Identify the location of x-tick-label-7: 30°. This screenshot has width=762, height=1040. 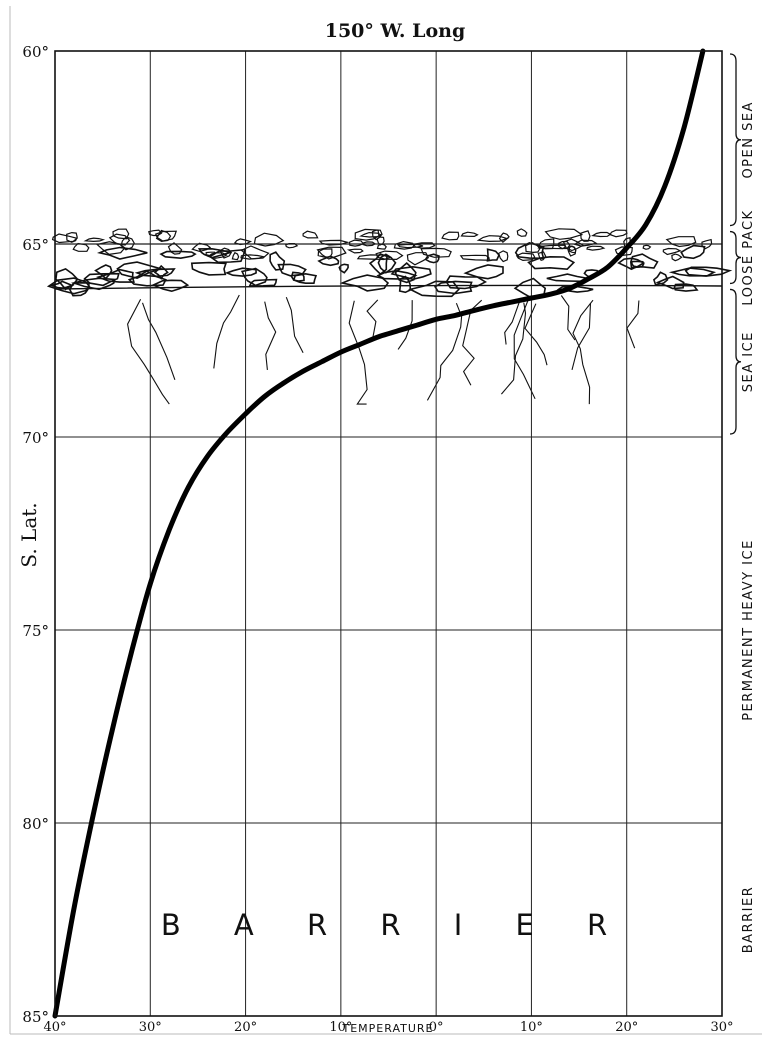
(721, 1027).